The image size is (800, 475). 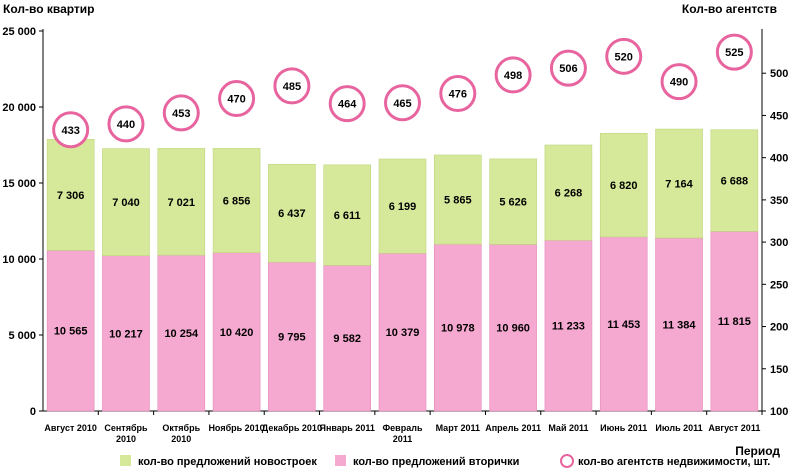 I want to click on data-label-secondary: 10 960, so click(x=513, y=329).